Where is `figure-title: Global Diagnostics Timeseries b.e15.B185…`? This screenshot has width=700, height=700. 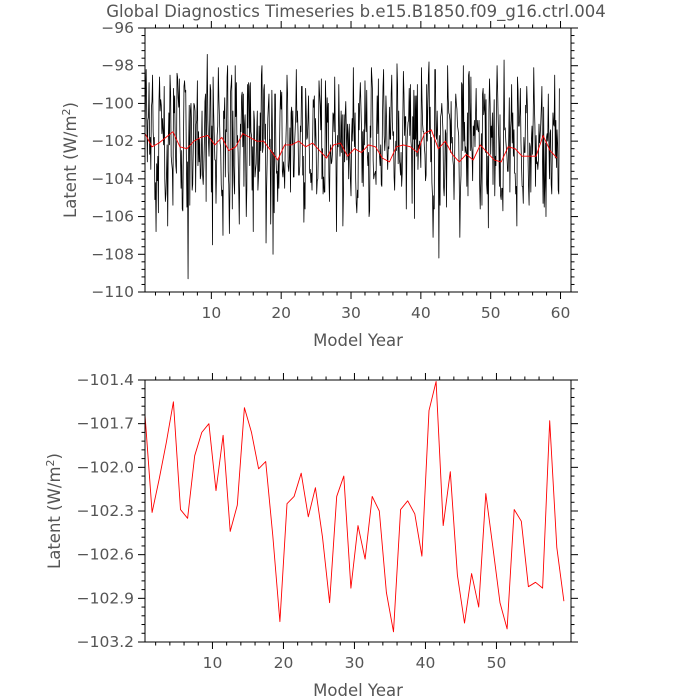 figure-title: Global Diagnostics Timeseries b.e15.B185… is located at coordinates (355, 12).